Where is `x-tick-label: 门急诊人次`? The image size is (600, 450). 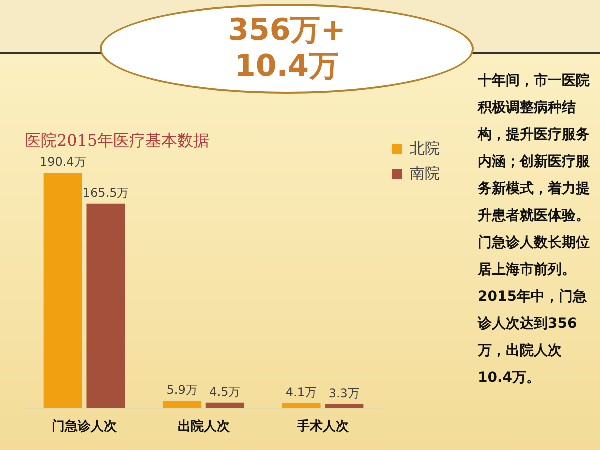 x-tick-label: 门急诊人次 is located at coordinates (85, 426).